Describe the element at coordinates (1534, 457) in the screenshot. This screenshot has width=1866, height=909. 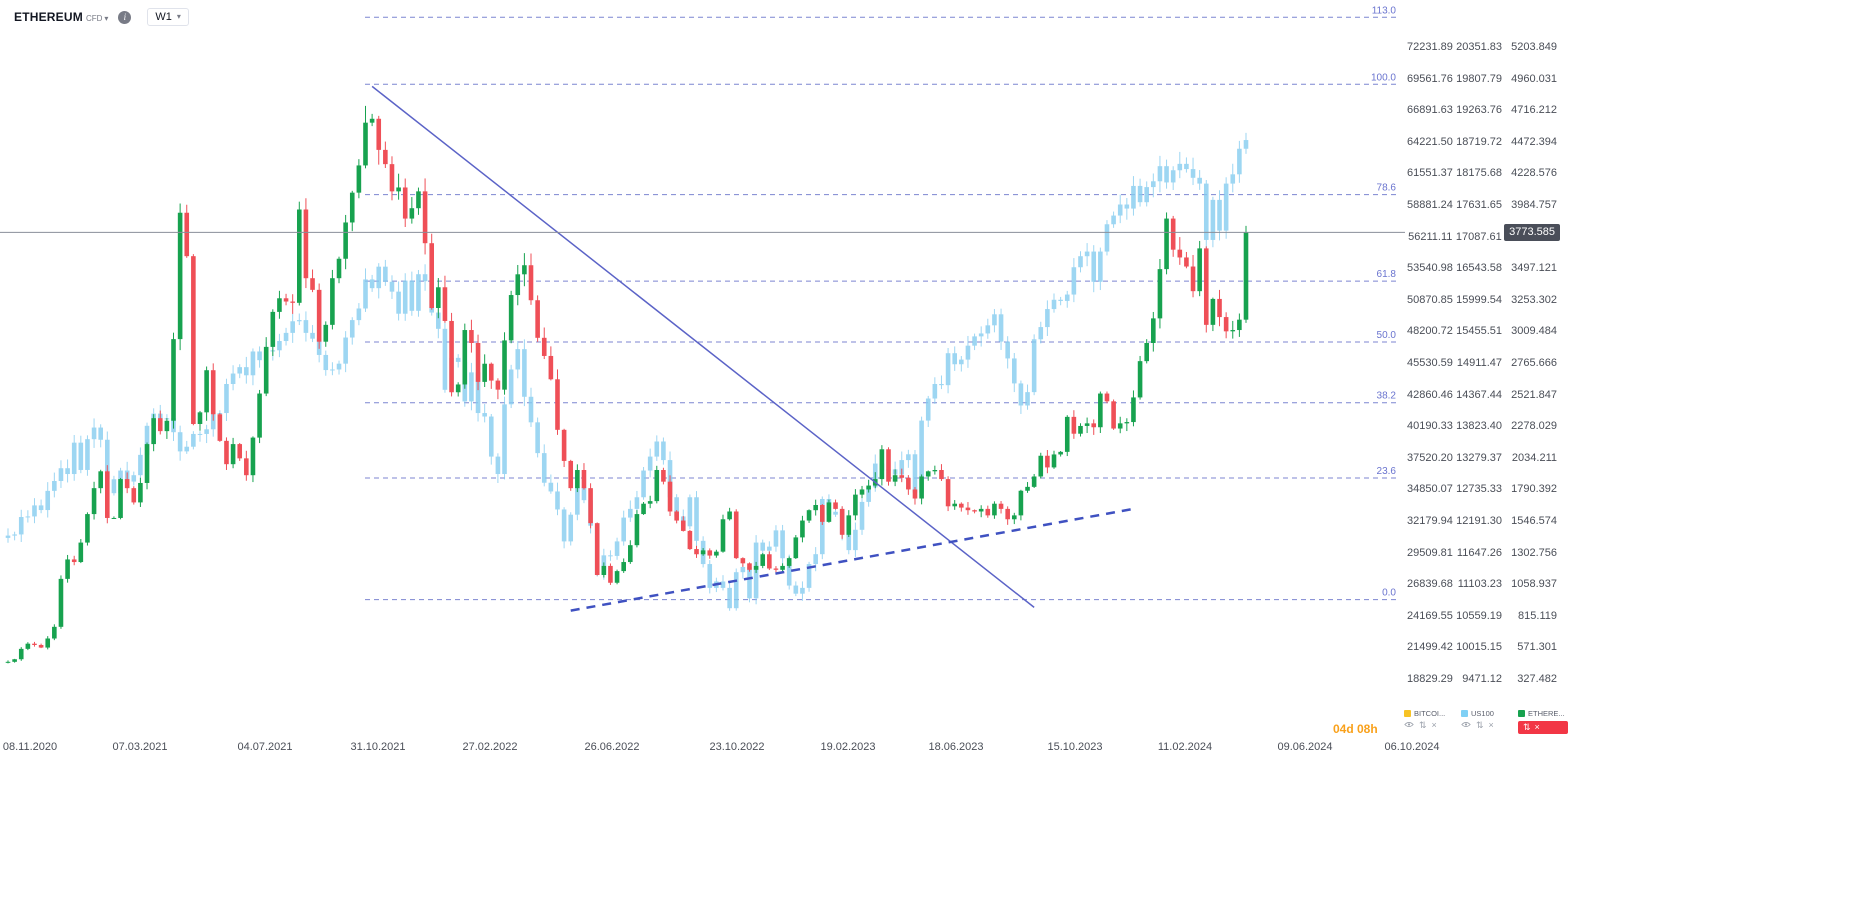
I see `price-tick: 2034.211` at that location.